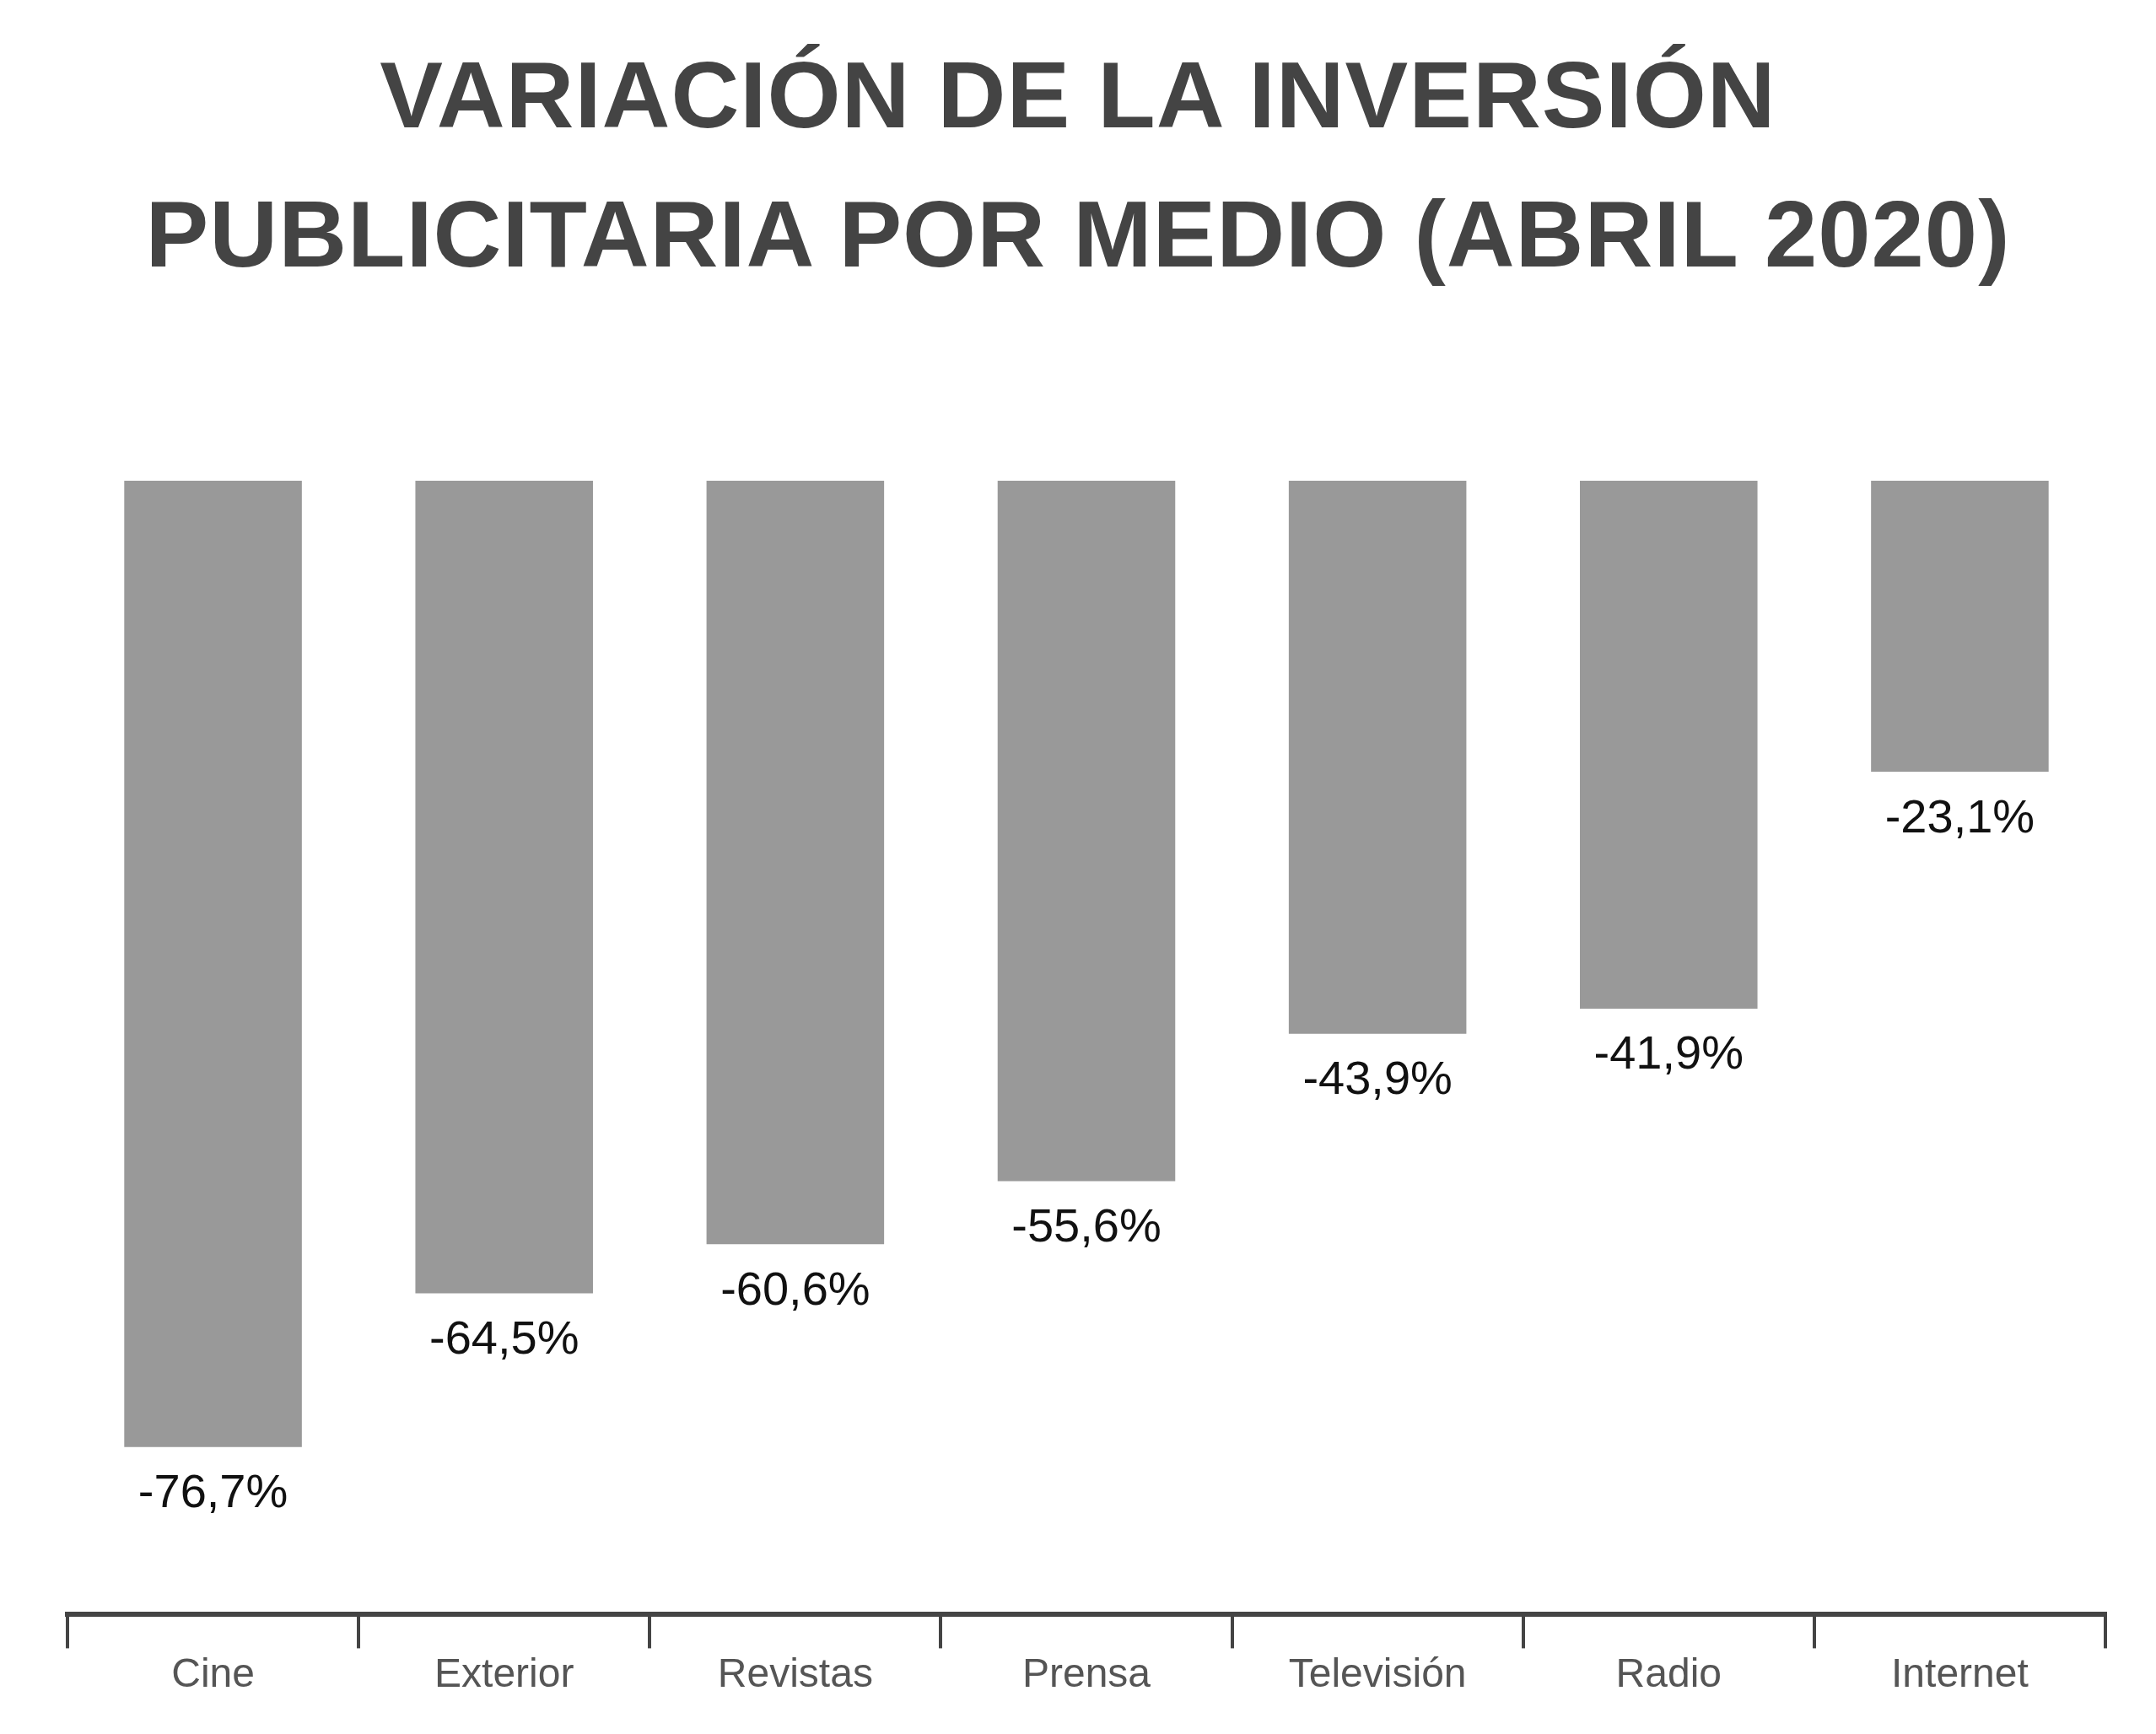 The image size is (2156, 1734). What do you see at coordinates (1078, 164) in the screenshot?
I see `chart-title: VARIACIÓN DE LA INVERSIÓN PUBLICITARIA POR MEDIO (ABRIL 2020)` at bounding box center [1078, 164].